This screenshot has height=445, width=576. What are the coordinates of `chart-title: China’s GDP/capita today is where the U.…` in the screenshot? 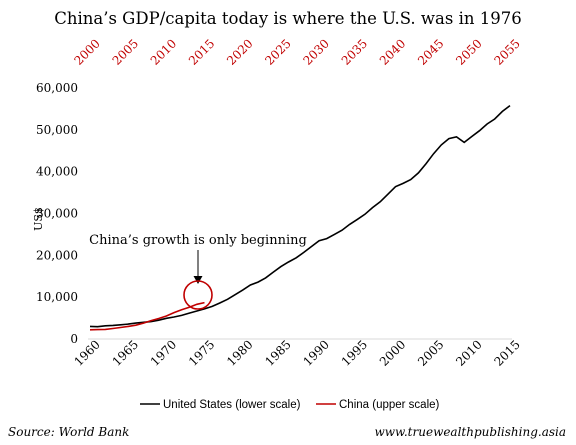 It's located at (288, 18).